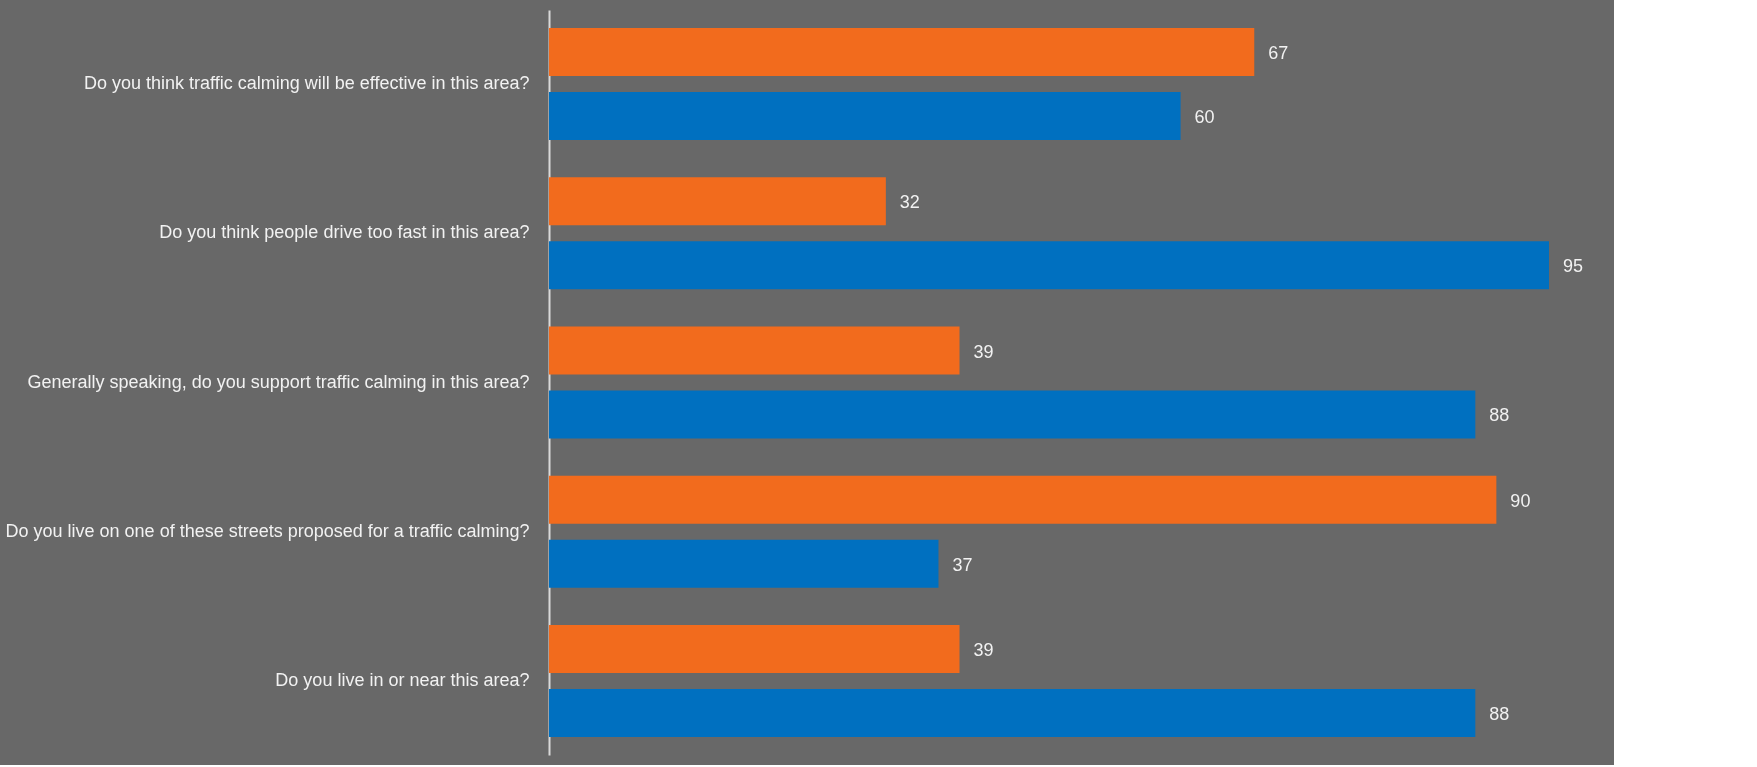 The image size is (1757, 767). I want to click on data-label: 95, so click(1573, 266).